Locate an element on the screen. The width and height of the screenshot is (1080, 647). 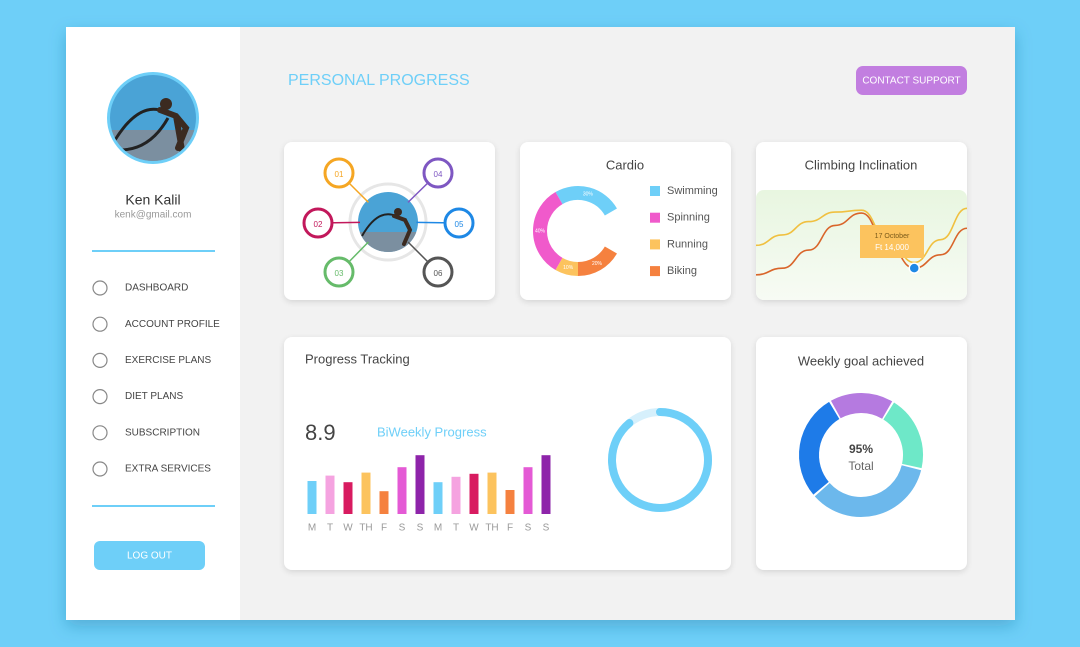
step-number: 06 is located at coordinates (438, 273).